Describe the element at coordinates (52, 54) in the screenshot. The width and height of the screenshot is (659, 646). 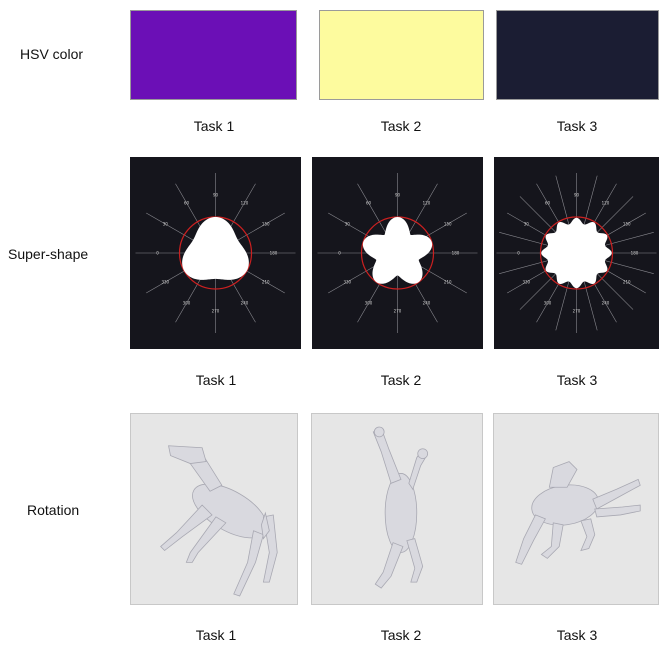
I see `row-label-hsv-color: HSV color` at that location.